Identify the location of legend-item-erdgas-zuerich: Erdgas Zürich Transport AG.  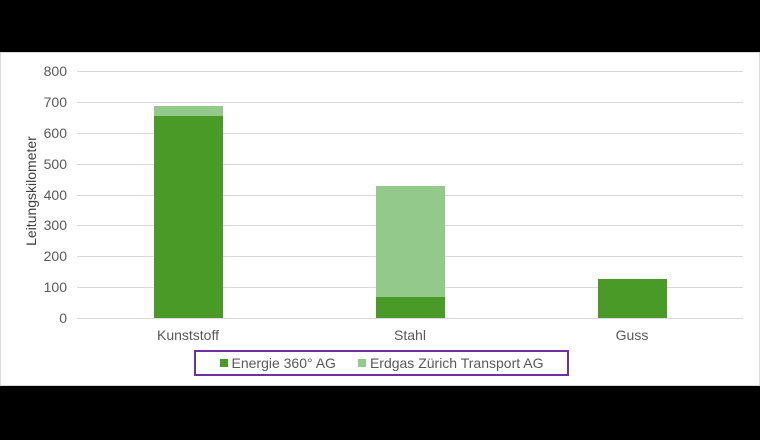
(450, 363).